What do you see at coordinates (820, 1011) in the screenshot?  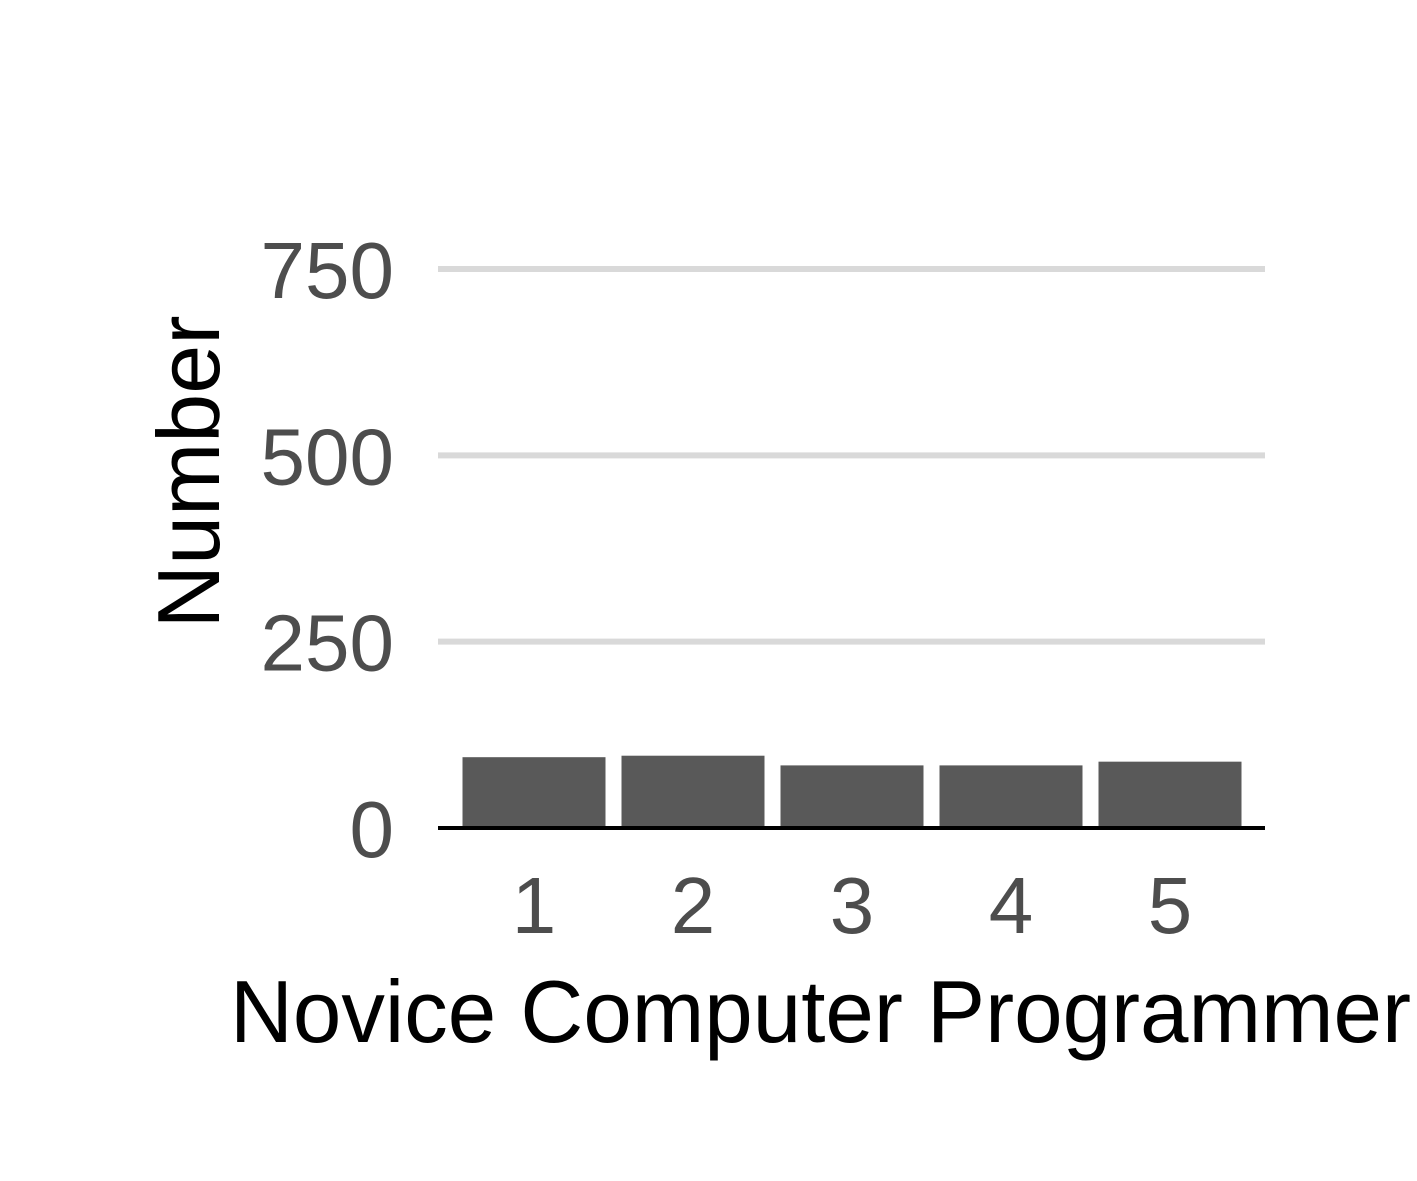 I see `x-axis-title: Novice Computer Programmer` at bounding box center [820, 1011].